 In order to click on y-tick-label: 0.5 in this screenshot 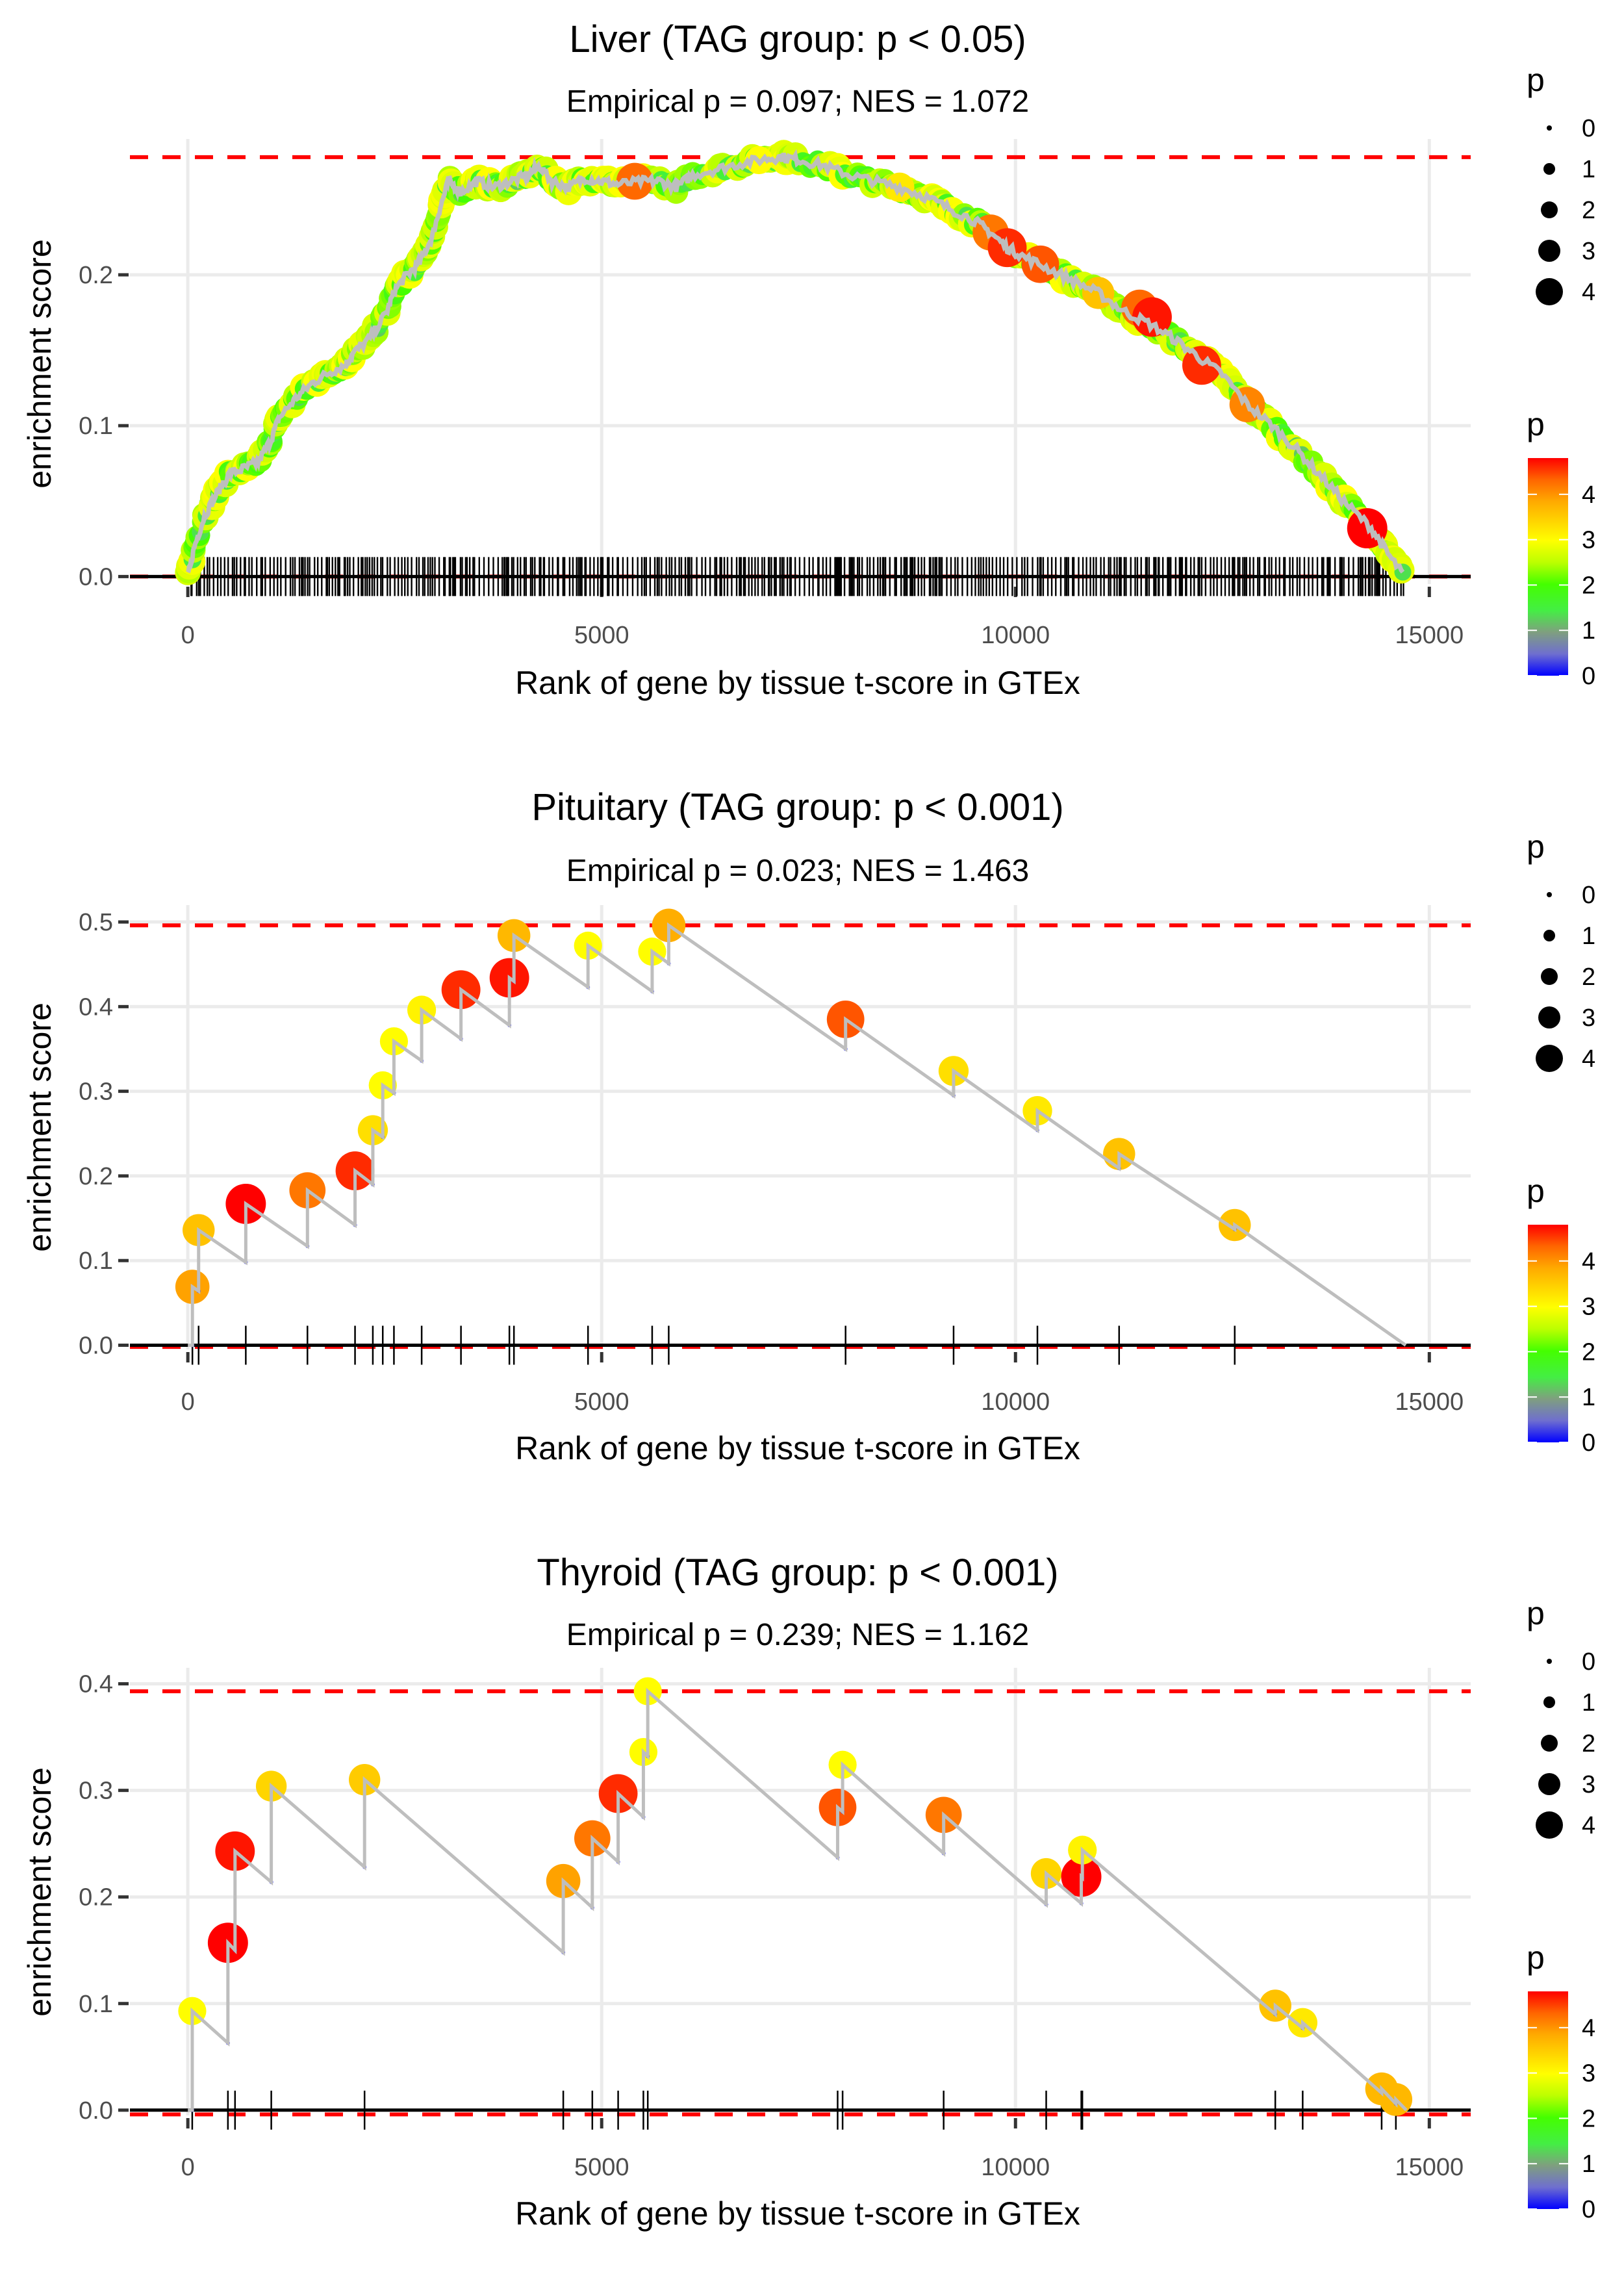, I will do `click(96, 922)`.